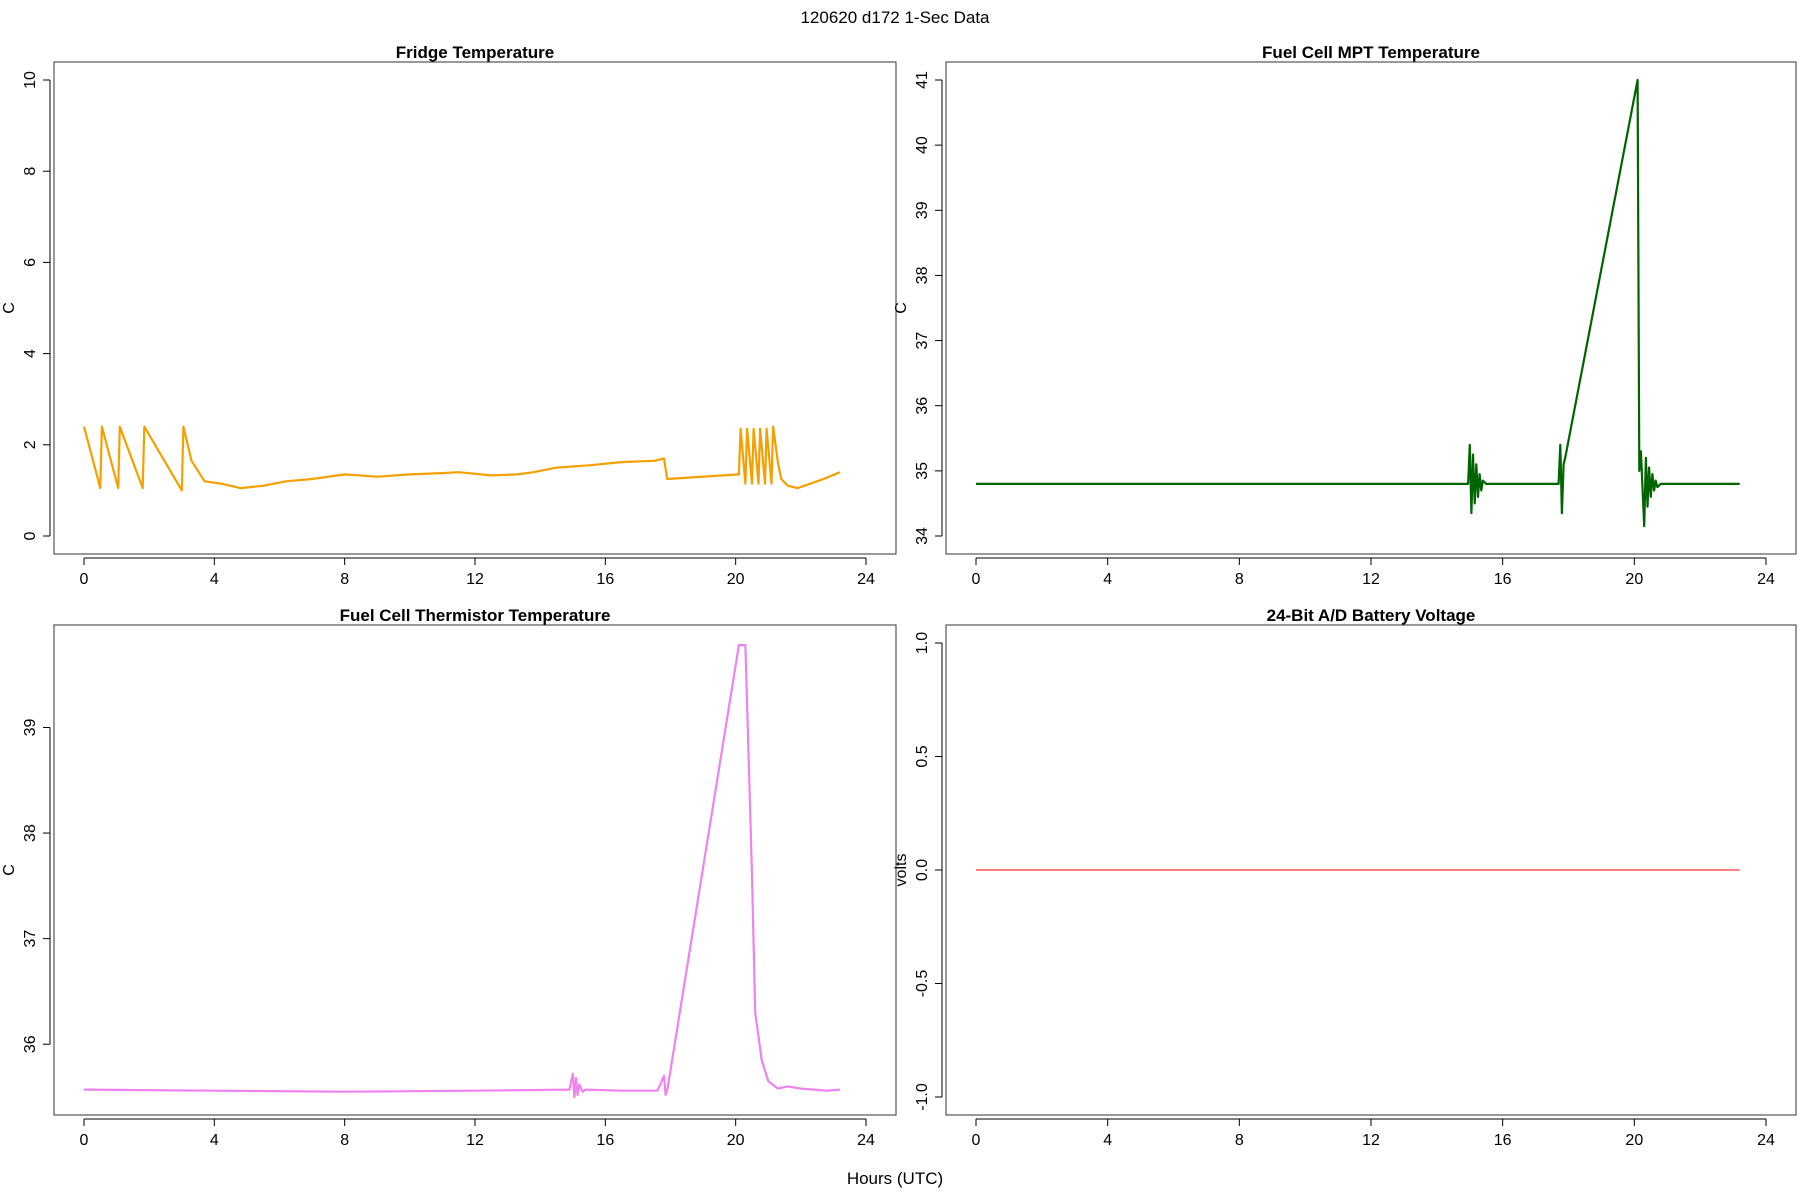 Image resolution: width=1800 pixels, height=1200 pixels. I want to click on y-tick-label: -1.0, so click(922, 1097).